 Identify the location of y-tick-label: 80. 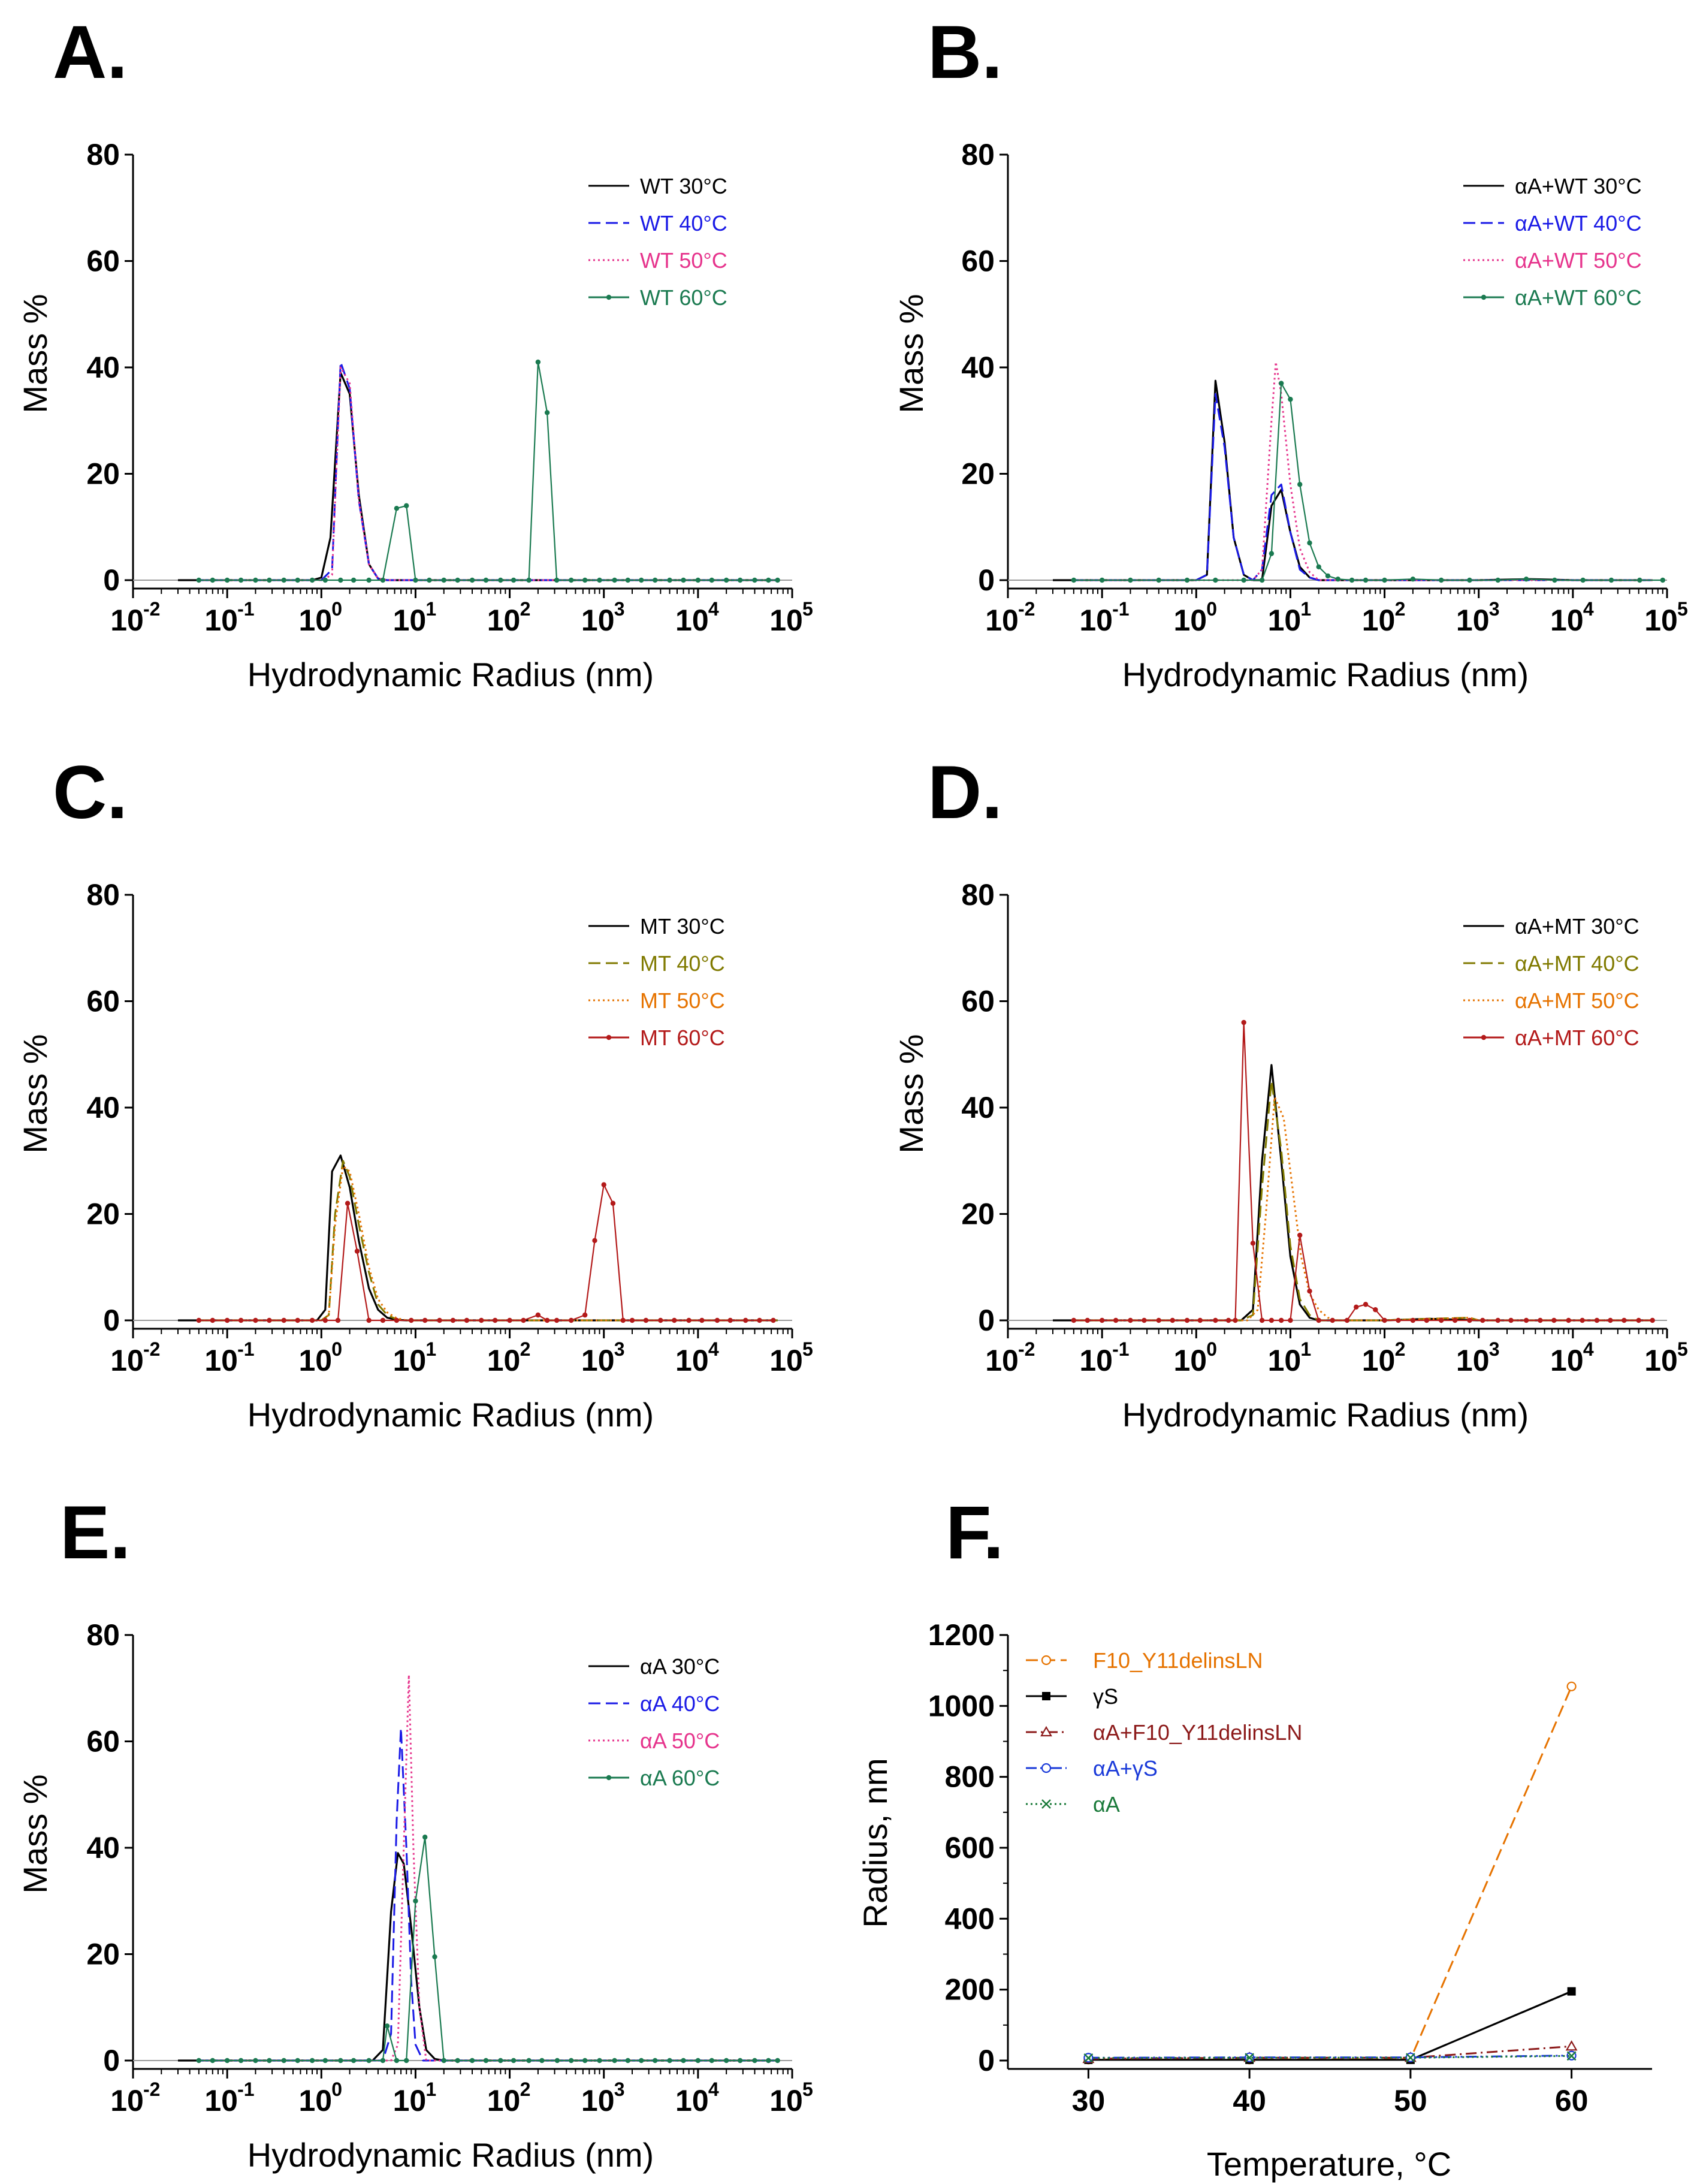
(978, 895).